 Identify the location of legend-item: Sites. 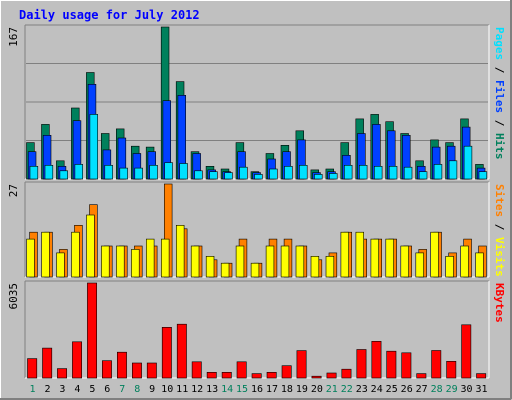
(499, 200).